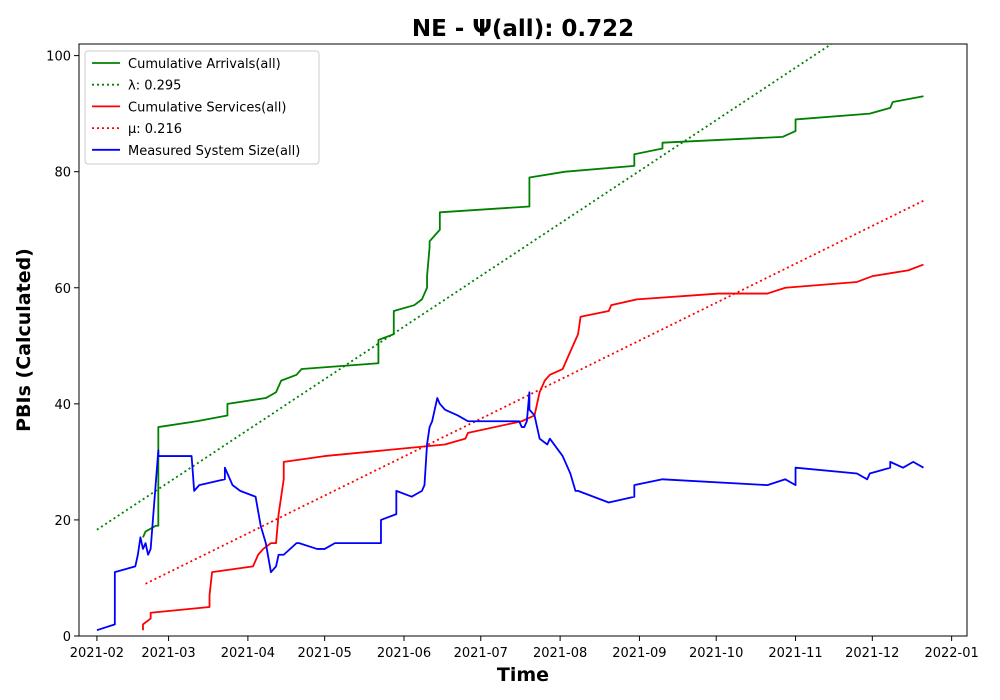 This screenshot has height=700, width=1000. Describe the element at coordinates (62, 289) in the screenshot. I see `y-tick-label: 60` at that location.